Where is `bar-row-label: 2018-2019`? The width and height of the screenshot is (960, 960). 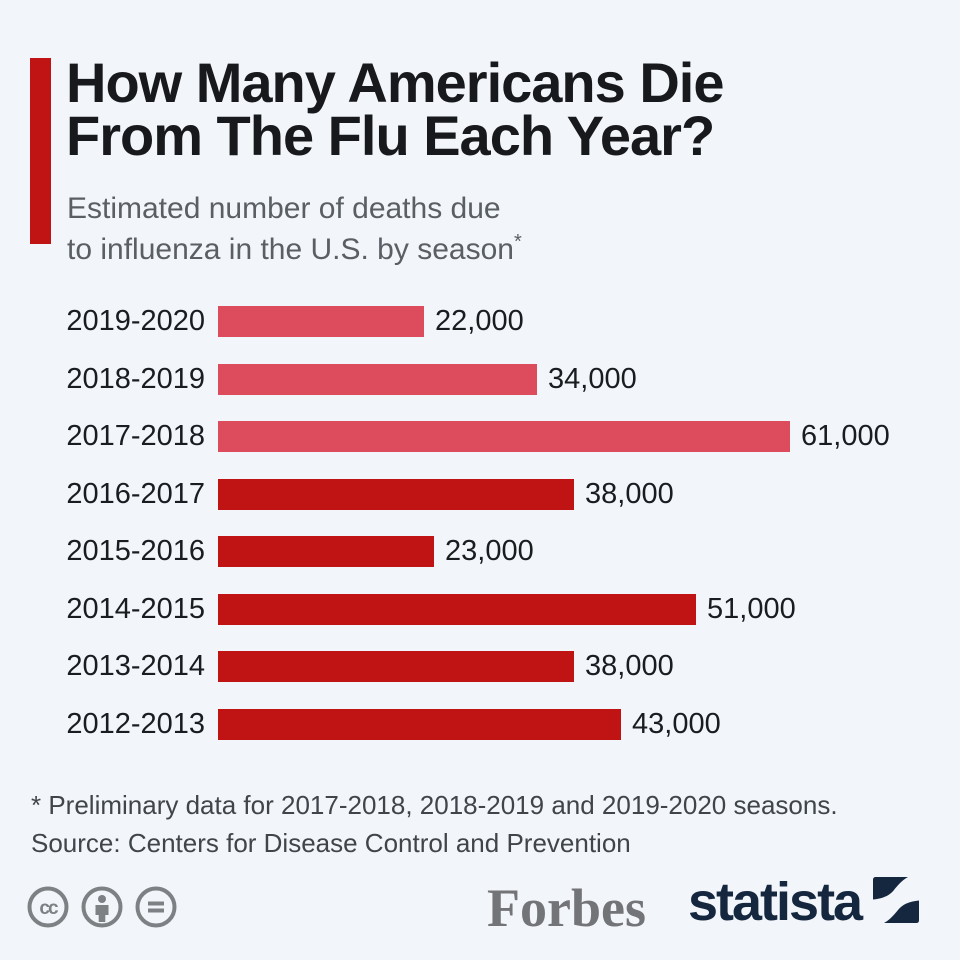
bar-row-label: 2018-2019 is located at coordinates (135, 378).